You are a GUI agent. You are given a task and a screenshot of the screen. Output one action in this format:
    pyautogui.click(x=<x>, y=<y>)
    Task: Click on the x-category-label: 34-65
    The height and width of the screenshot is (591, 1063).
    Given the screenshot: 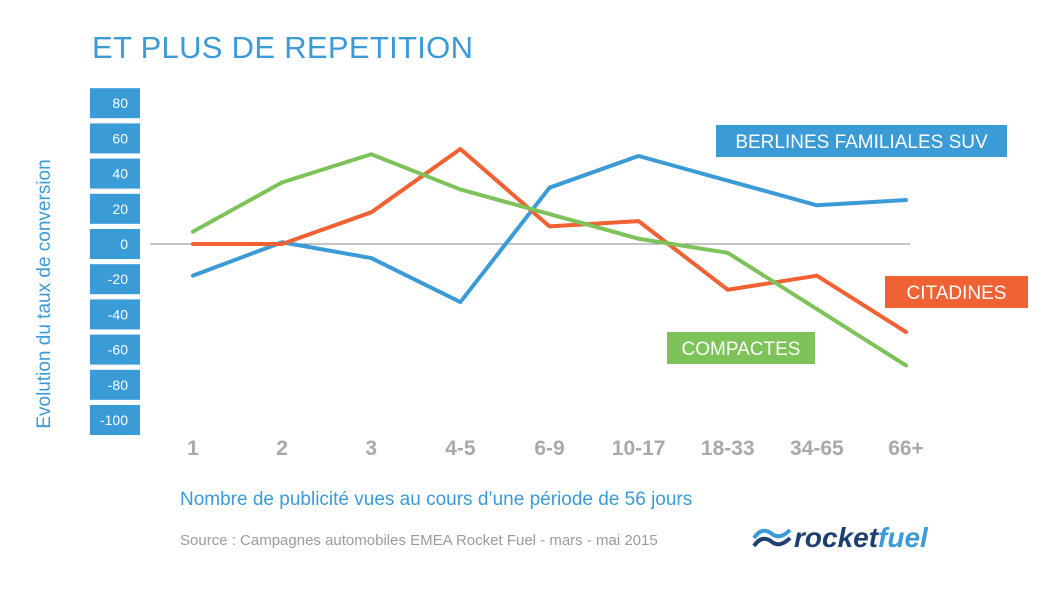 What is the action you would take?
    pyautogui.click(x=817, y=448)
    